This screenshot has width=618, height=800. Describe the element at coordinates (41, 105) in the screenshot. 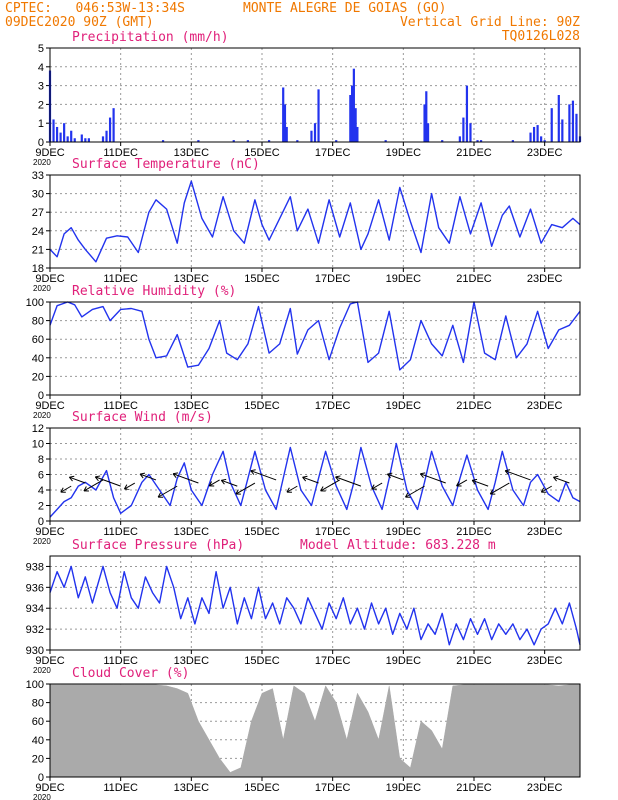

I see `y-tick-label-precipitation: 2` at that location.